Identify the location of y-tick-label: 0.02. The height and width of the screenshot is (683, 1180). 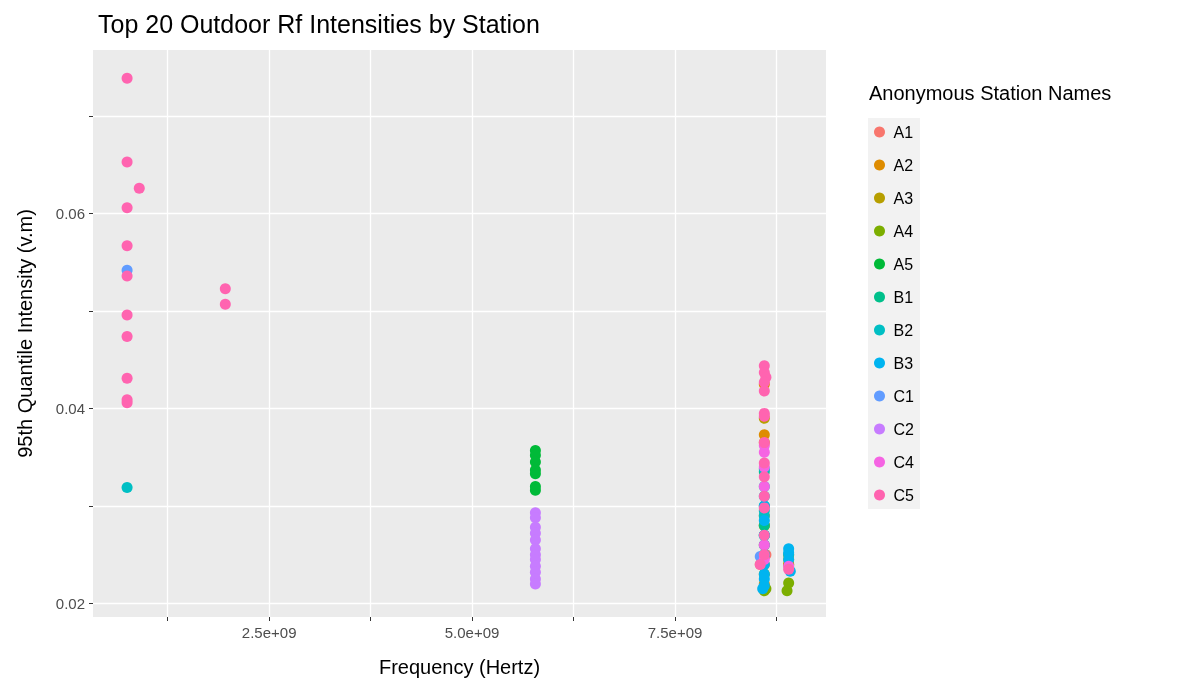
(70, 603).